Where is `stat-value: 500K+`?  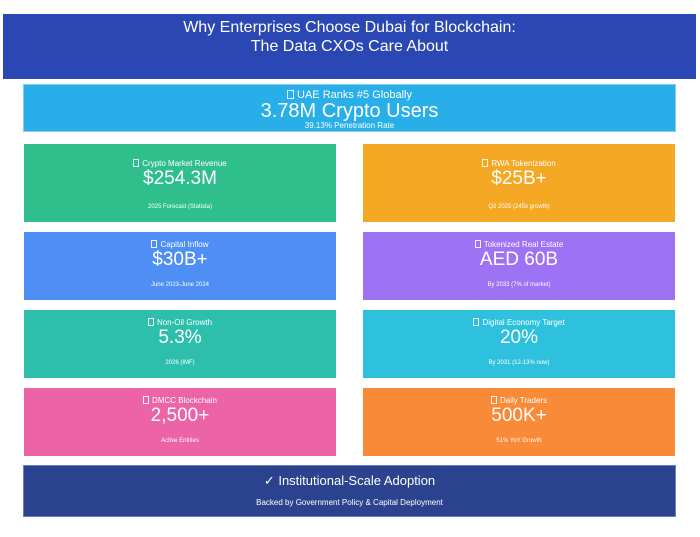
stat-value: 500K+ is located at coordinates (519, 415).